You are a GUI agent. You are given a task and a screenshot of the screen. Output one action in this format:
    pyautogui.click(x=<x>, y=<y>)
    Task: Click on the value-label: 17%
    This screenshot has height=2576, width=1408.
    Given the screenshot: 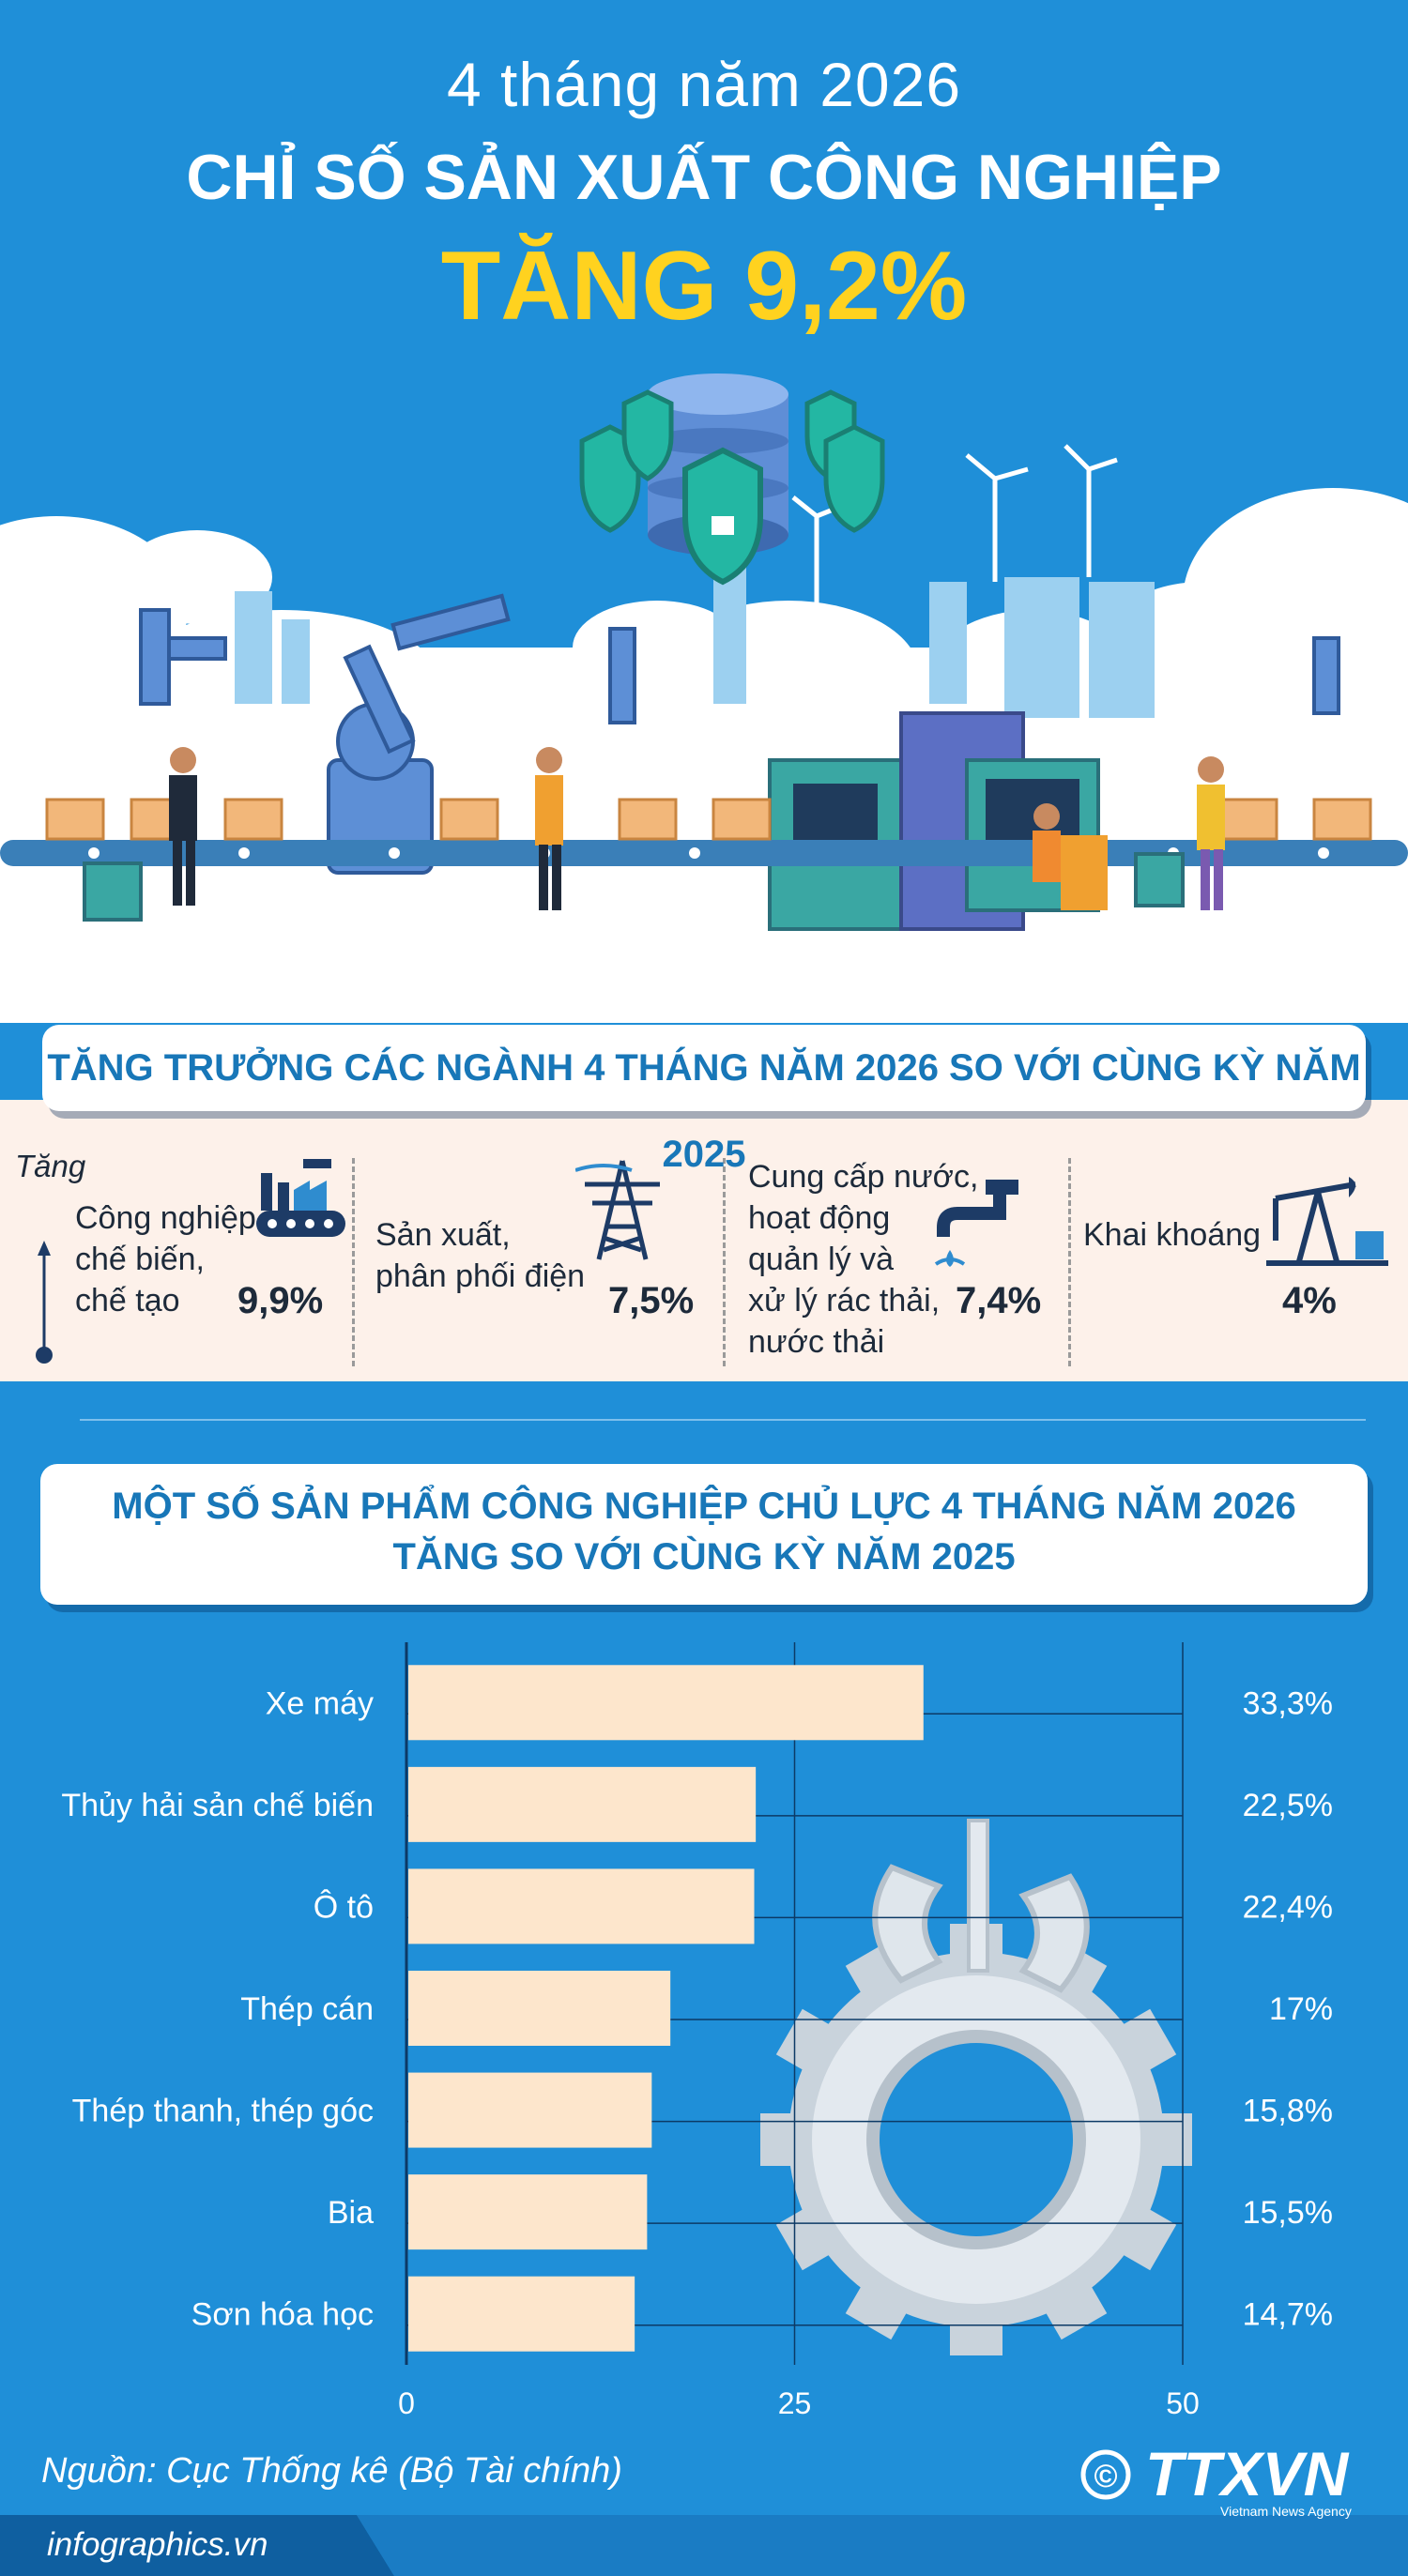 What is the action you would take?
    pyautogui.click(x=1301, y=2009)
    